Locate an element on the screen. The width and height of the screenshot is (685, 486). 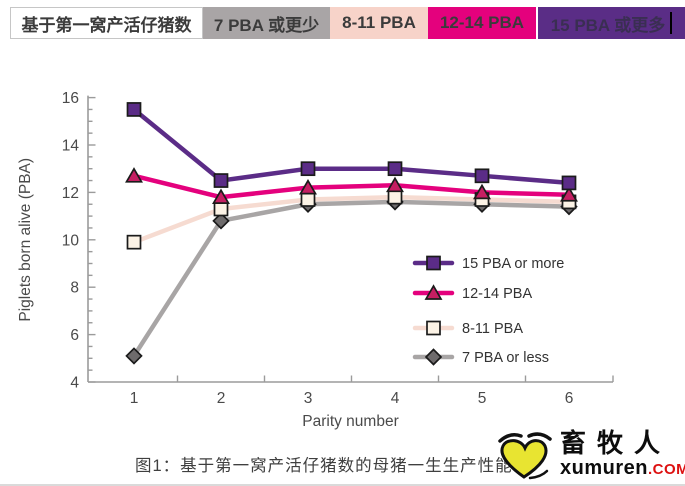
series-line-12-14-pba is located at coordinates (351, 186).